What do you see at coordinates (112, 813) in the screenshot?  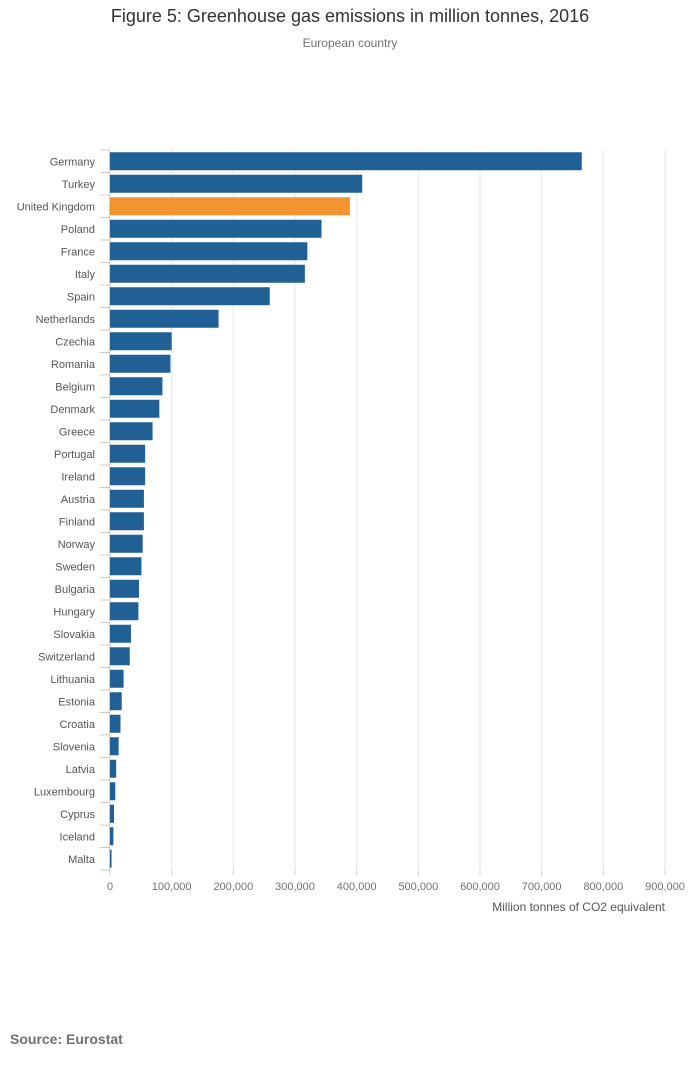 I see `bar-cyprus` at bounding box center [112, 813].